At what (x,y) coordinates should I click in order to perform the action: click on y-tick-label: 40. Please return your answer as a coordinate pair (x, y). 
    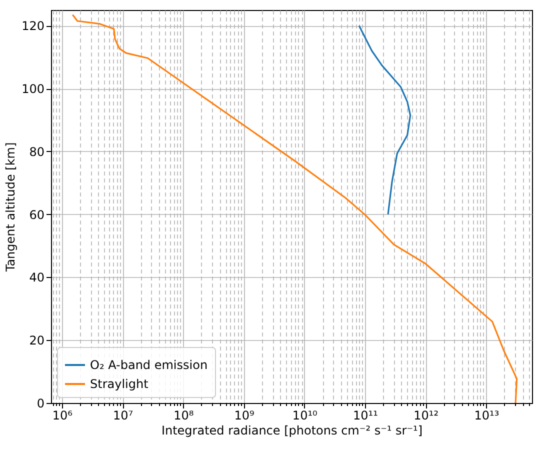
    Looking at the image, I should click on (36, 277).